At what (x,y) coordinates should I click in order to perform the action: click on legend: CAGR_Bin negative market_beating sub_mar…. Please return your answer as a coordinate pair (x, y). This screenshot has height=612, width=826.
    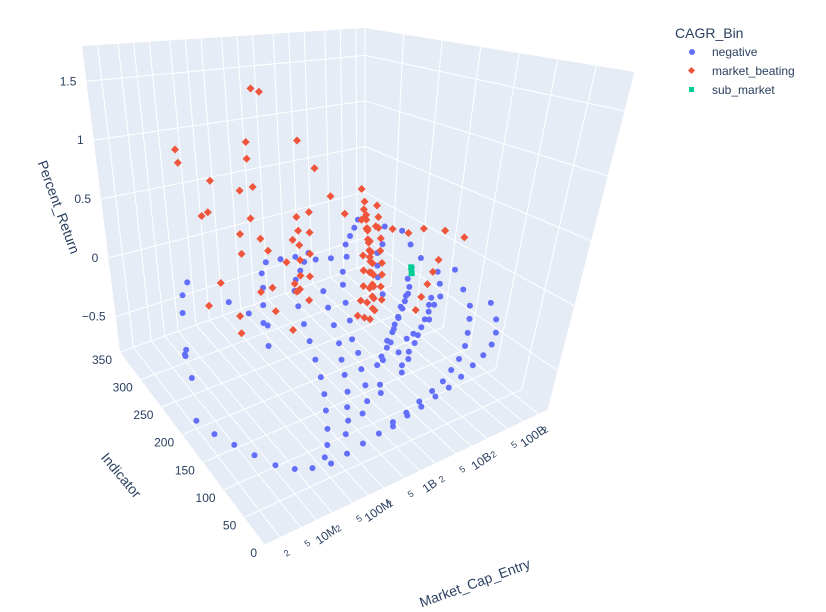
    Looking at the image, I should click on (735, 61).